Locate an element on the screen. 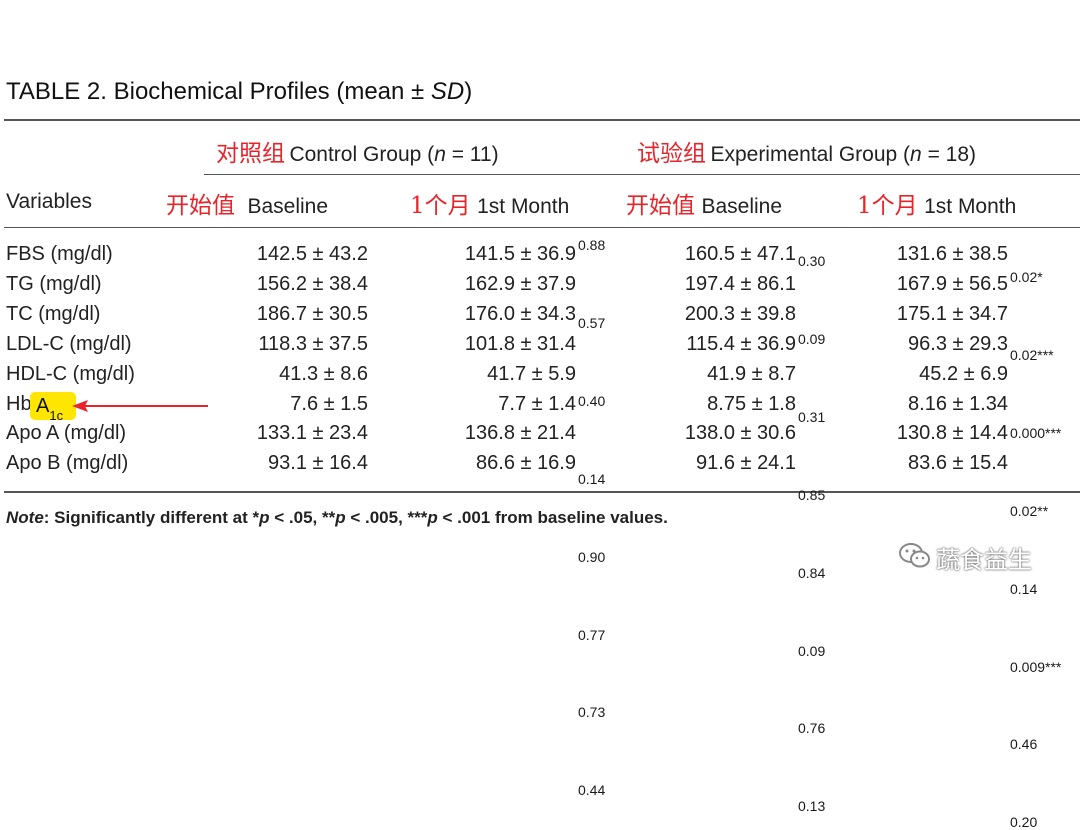  top-rule is located at coordinates (542, 120).